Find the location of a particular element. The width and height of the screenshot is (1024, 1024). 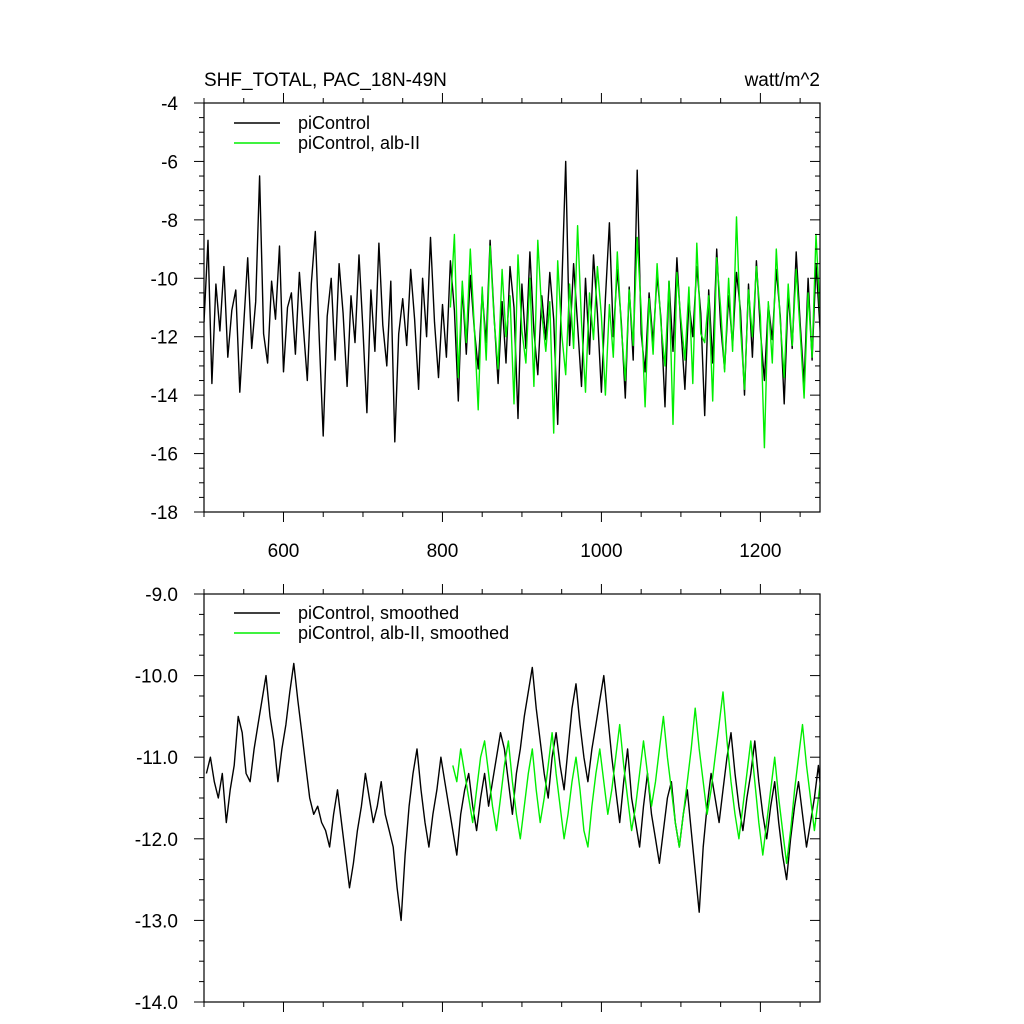

legend-label: piControl, alb-II is located at coordinates (359, 143).